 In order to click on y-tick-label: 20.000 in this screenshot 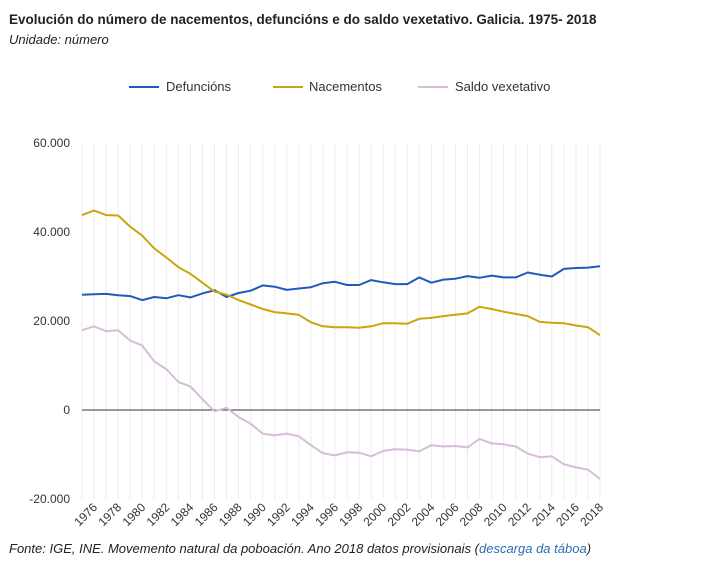, I will do `click(51, 321)`.